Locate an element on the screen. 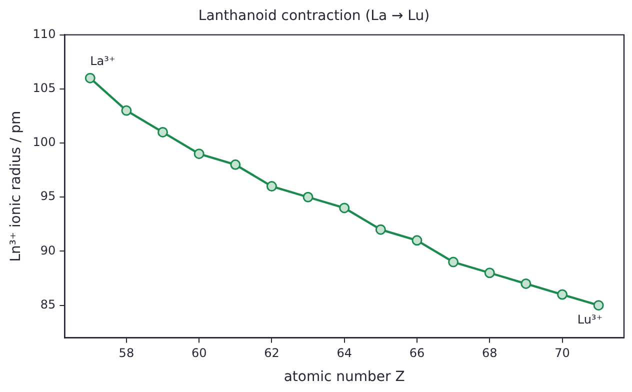  x-tick-label: 60 is located at coordinates (199, 353).